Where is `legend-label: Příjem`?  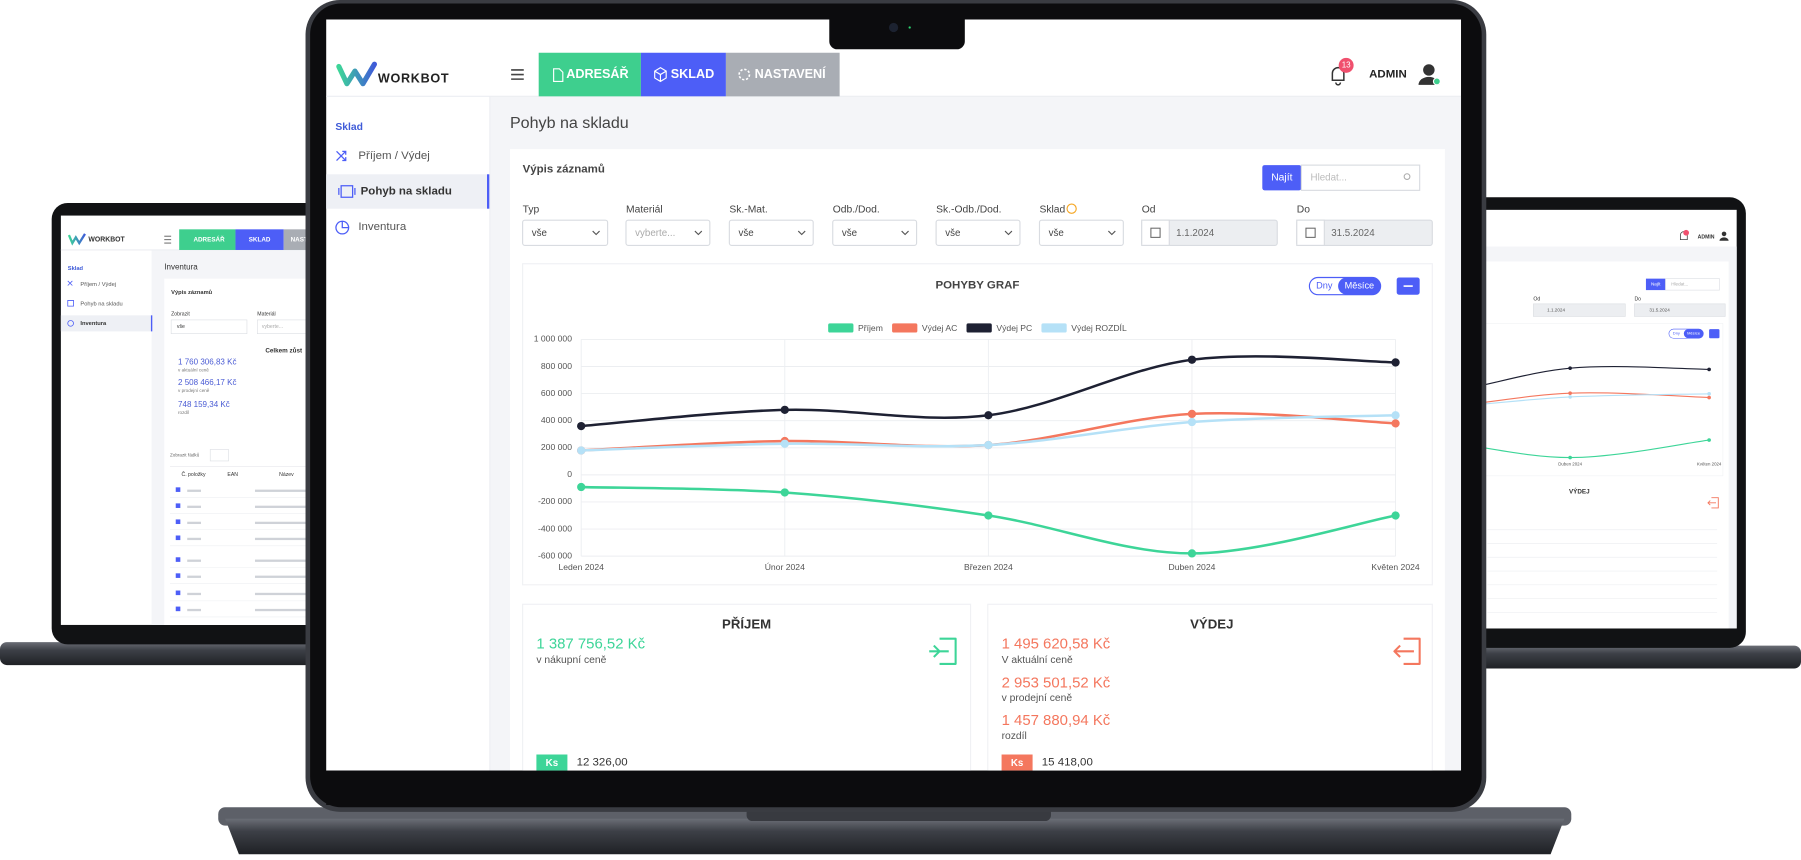 legend-label: Příjem is located at coordinates (870, 328).